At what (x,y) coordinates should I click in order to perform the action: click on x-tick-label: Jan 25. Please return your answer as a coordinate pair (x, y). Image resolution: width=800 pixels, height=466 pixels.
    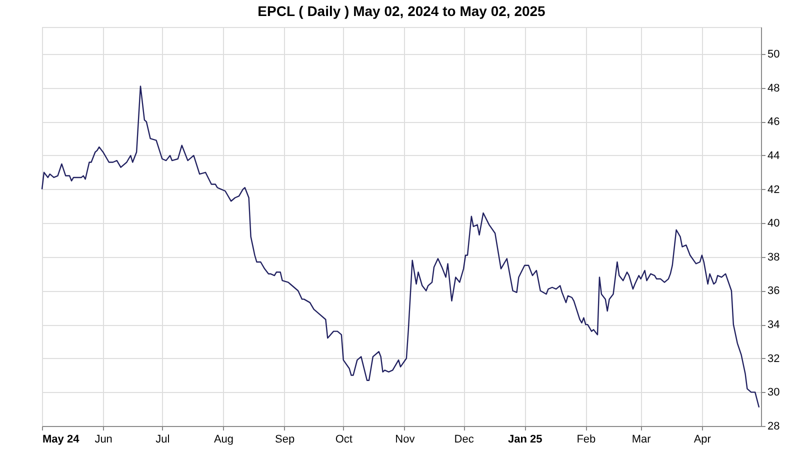
    Looking at the image, I should click on (525, 440).